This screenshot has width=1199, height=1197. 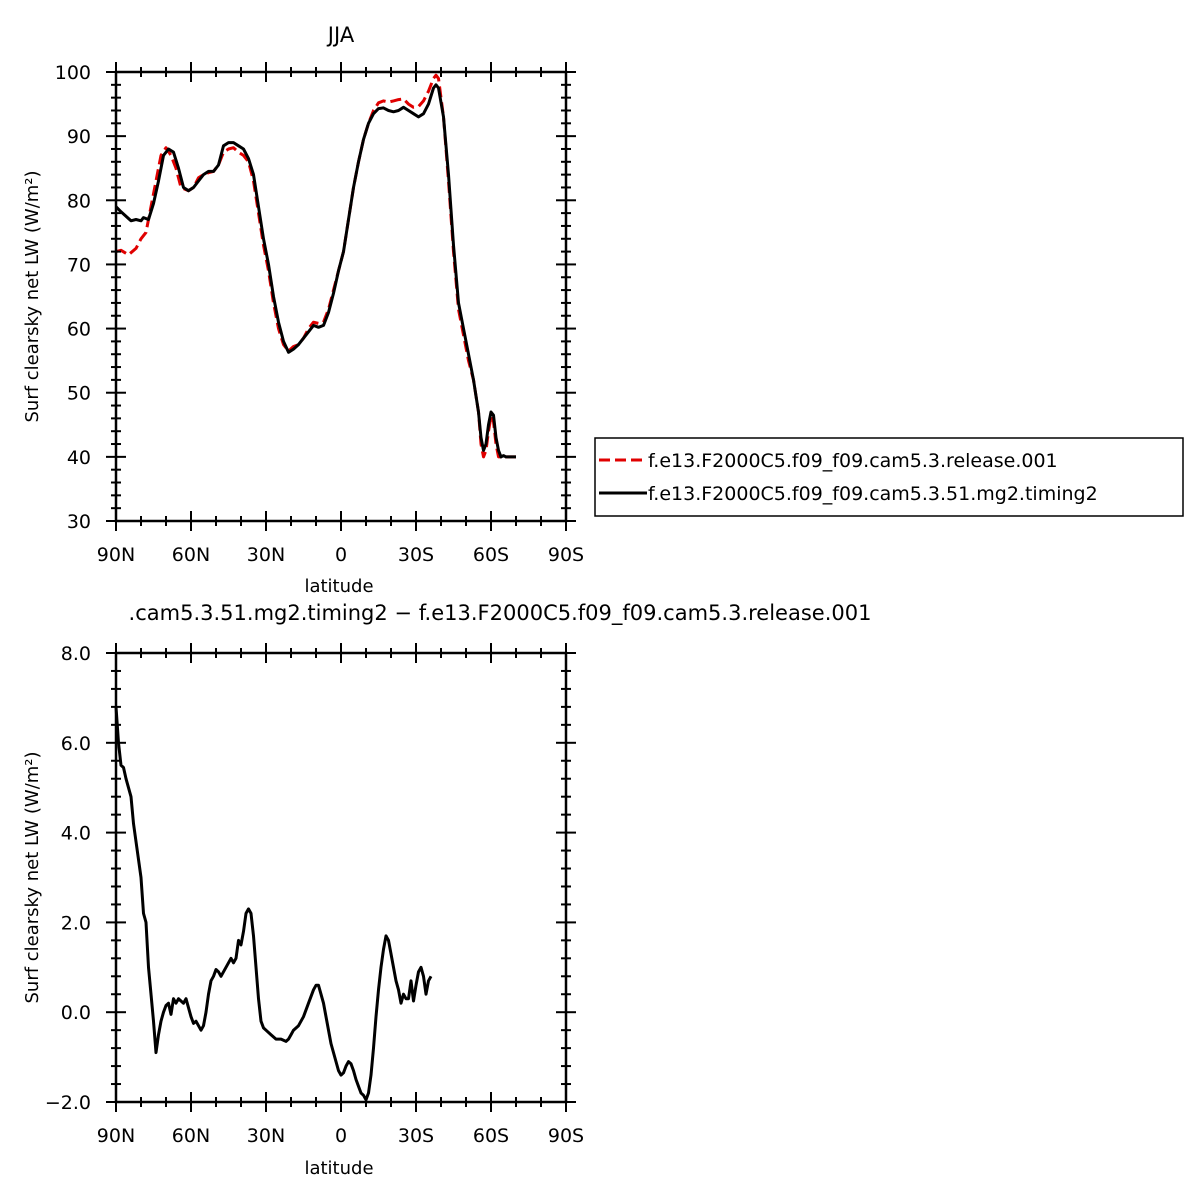 I want to click on y-tick-label: 2.0, so click(x=76, y=923).